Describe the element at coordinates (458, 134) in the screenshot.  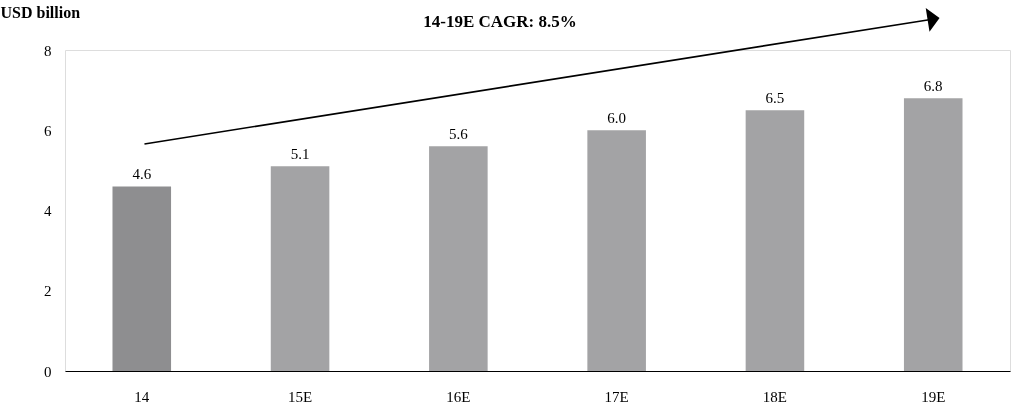
I see `data-label: 5.6` at that location.